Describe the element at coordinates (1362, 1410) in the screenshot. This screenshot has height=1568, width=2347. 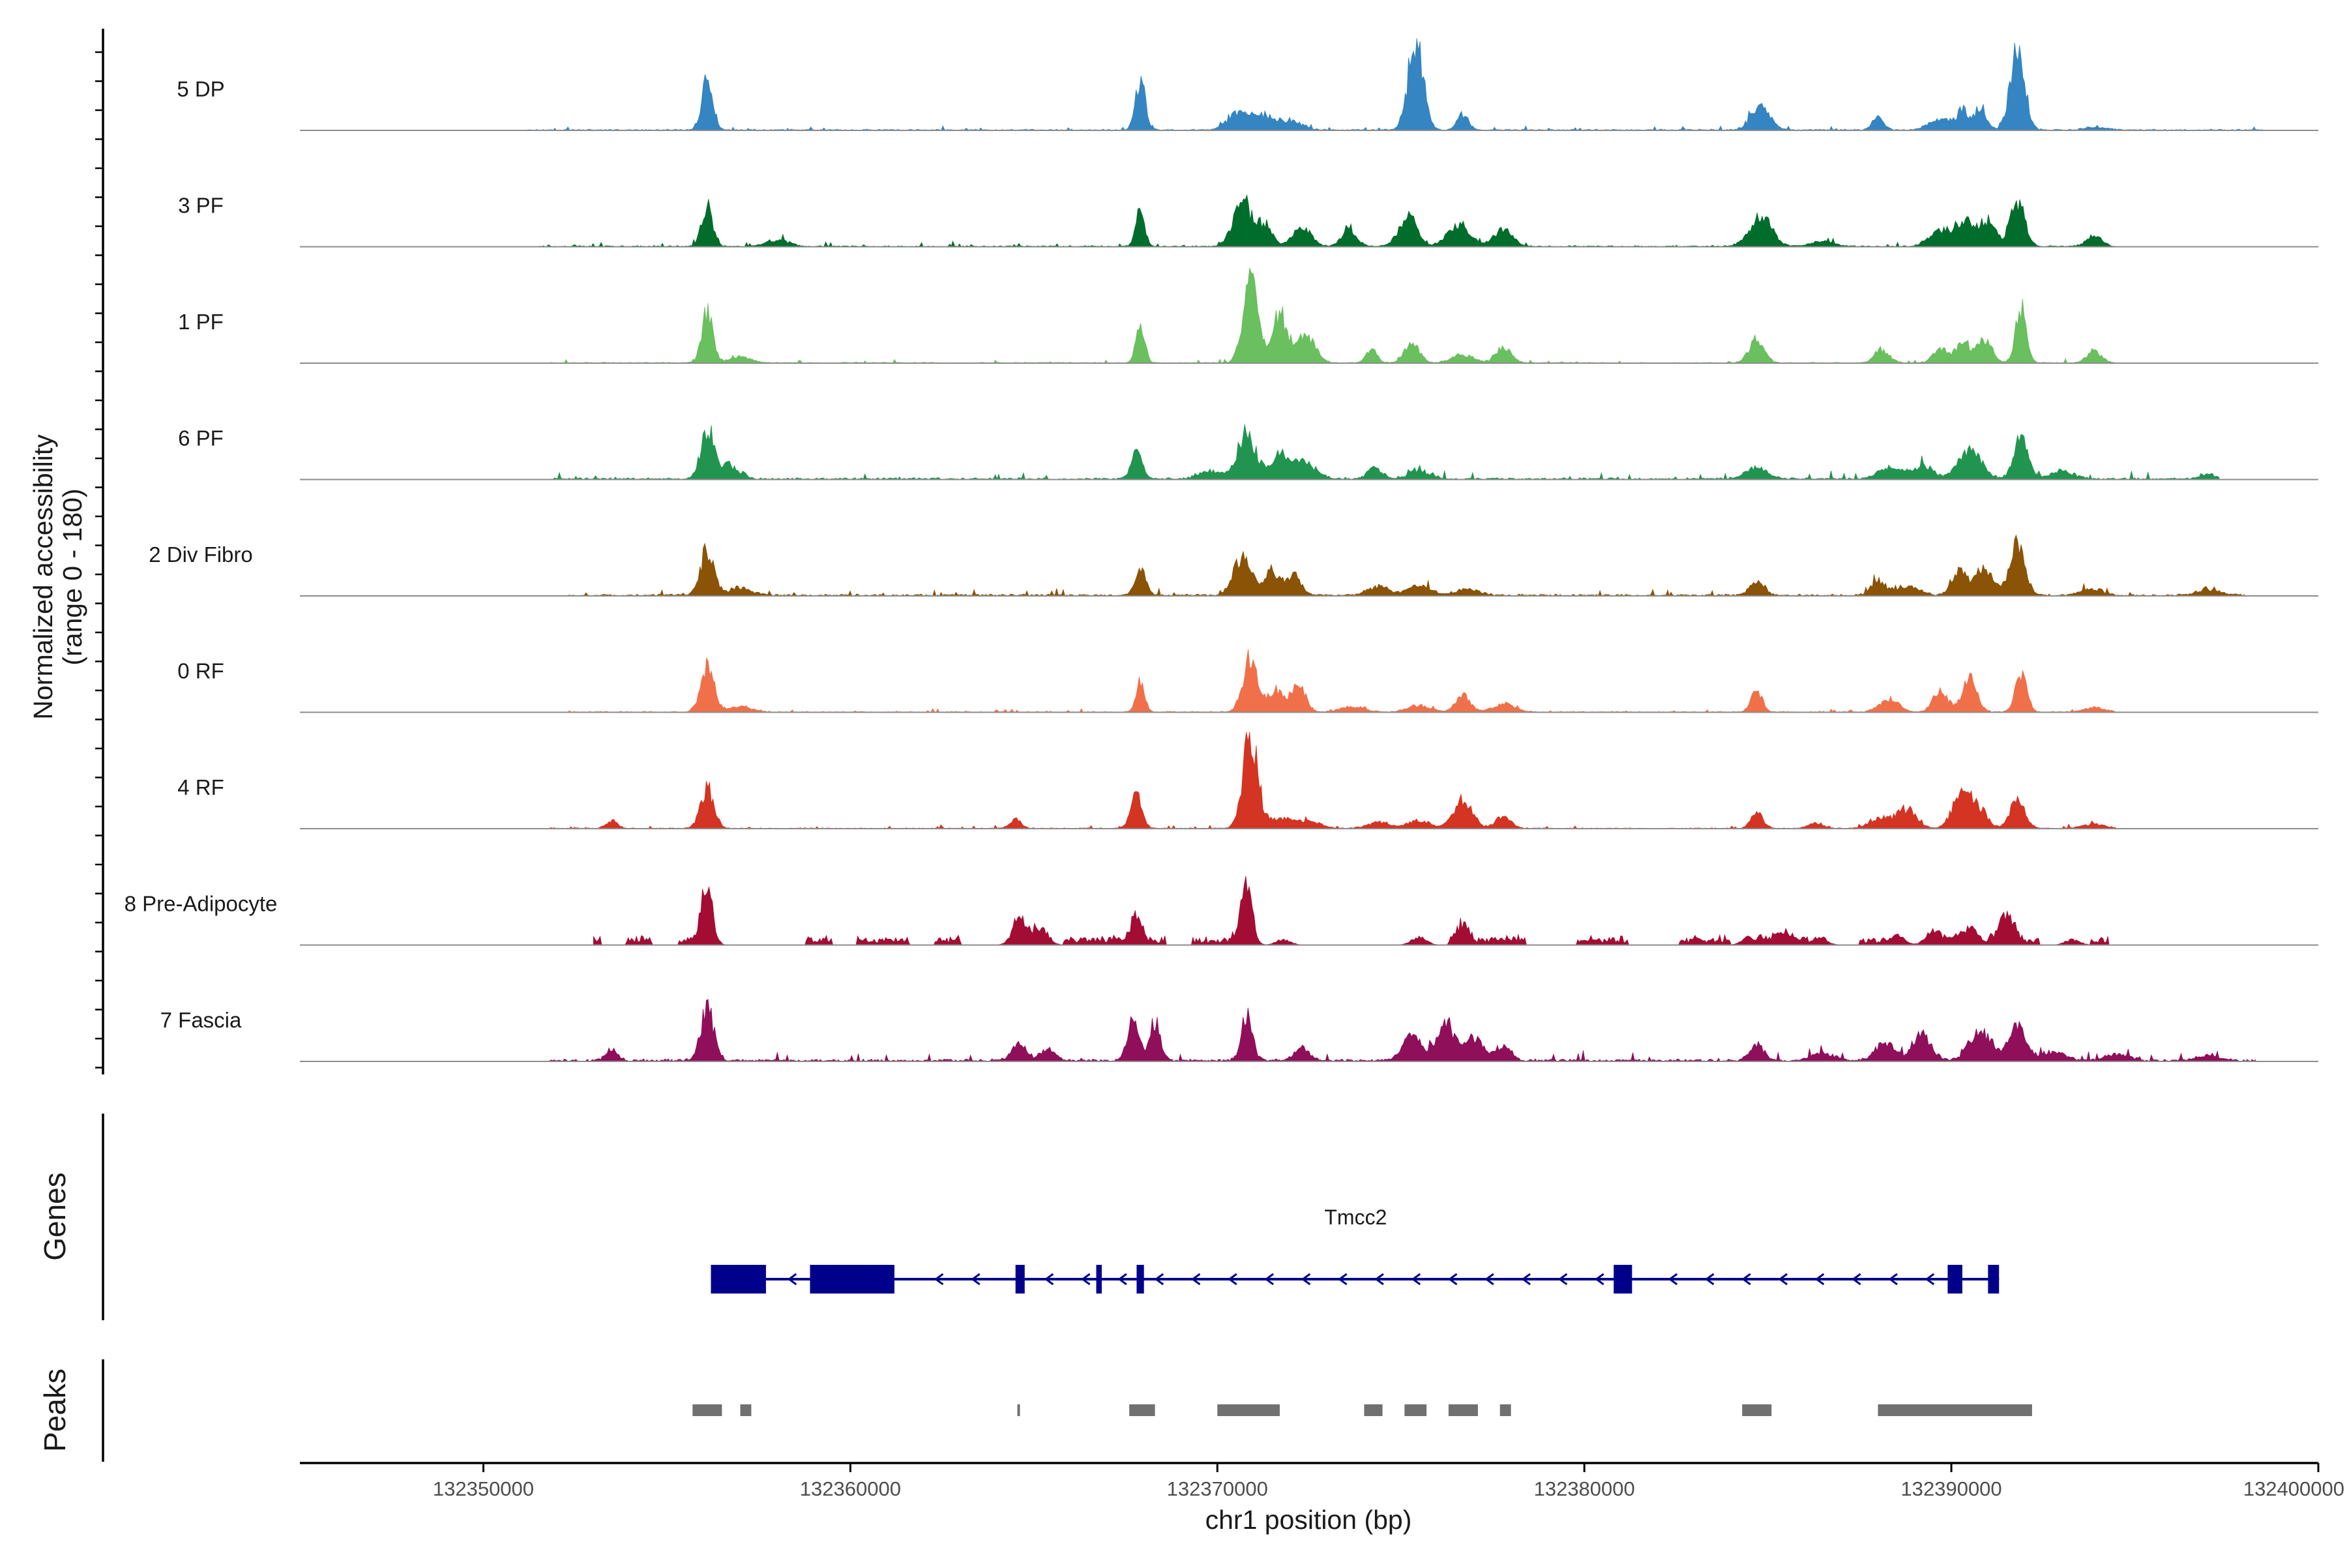
I see `peak-track` at that location.